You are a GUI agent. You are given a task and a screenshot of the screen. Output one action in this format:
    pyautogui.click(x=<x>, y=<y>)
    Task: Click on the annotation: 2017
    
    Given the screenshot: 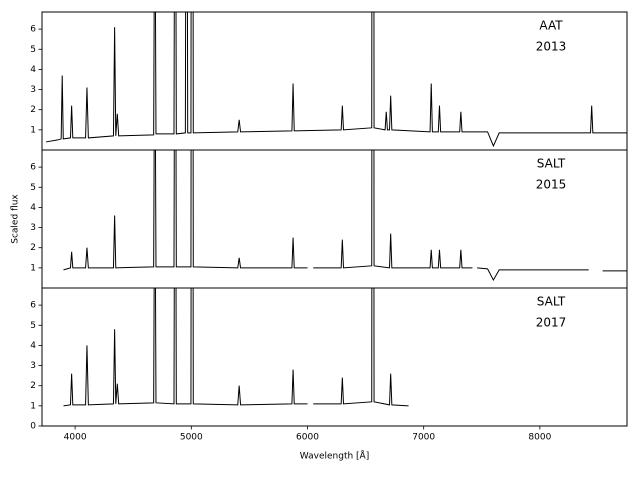 What is the action you would take?
    pyautogui.click(x=551, y=323)
    